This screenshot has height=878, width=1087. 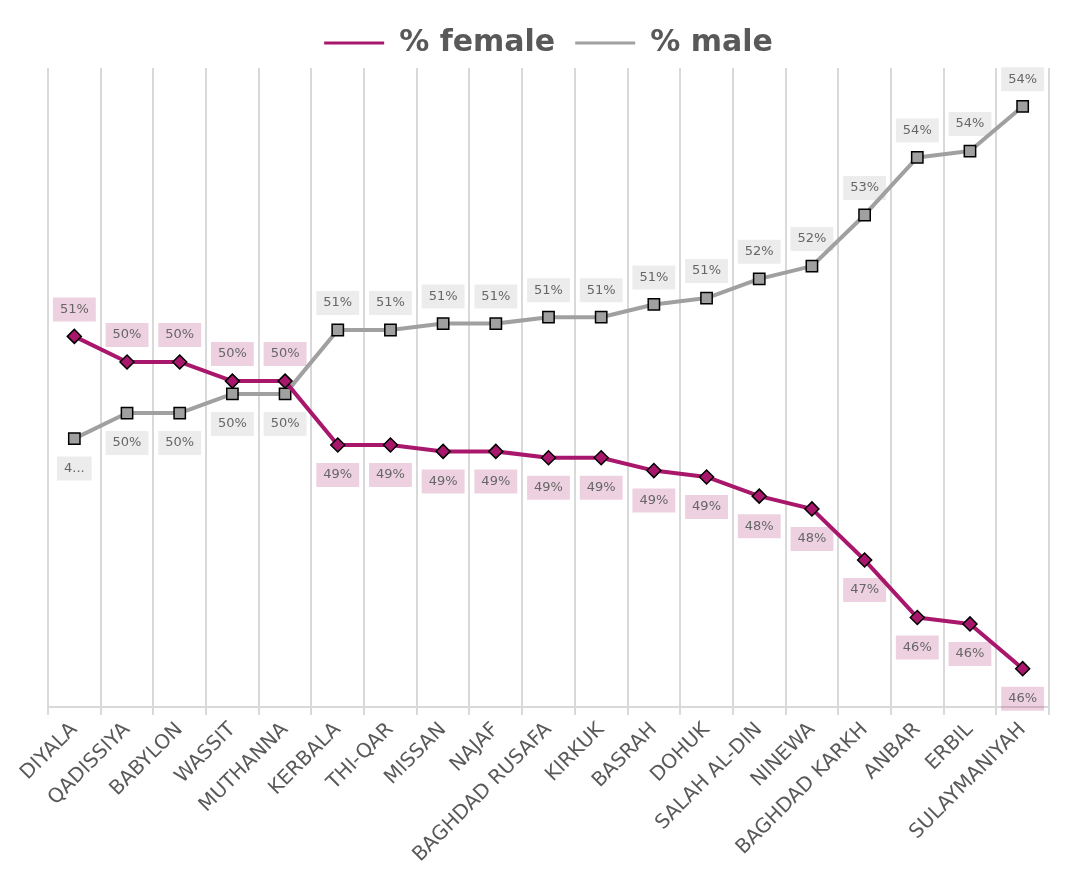 I want to click on data-label: 53%, so click(x=865, y=187).